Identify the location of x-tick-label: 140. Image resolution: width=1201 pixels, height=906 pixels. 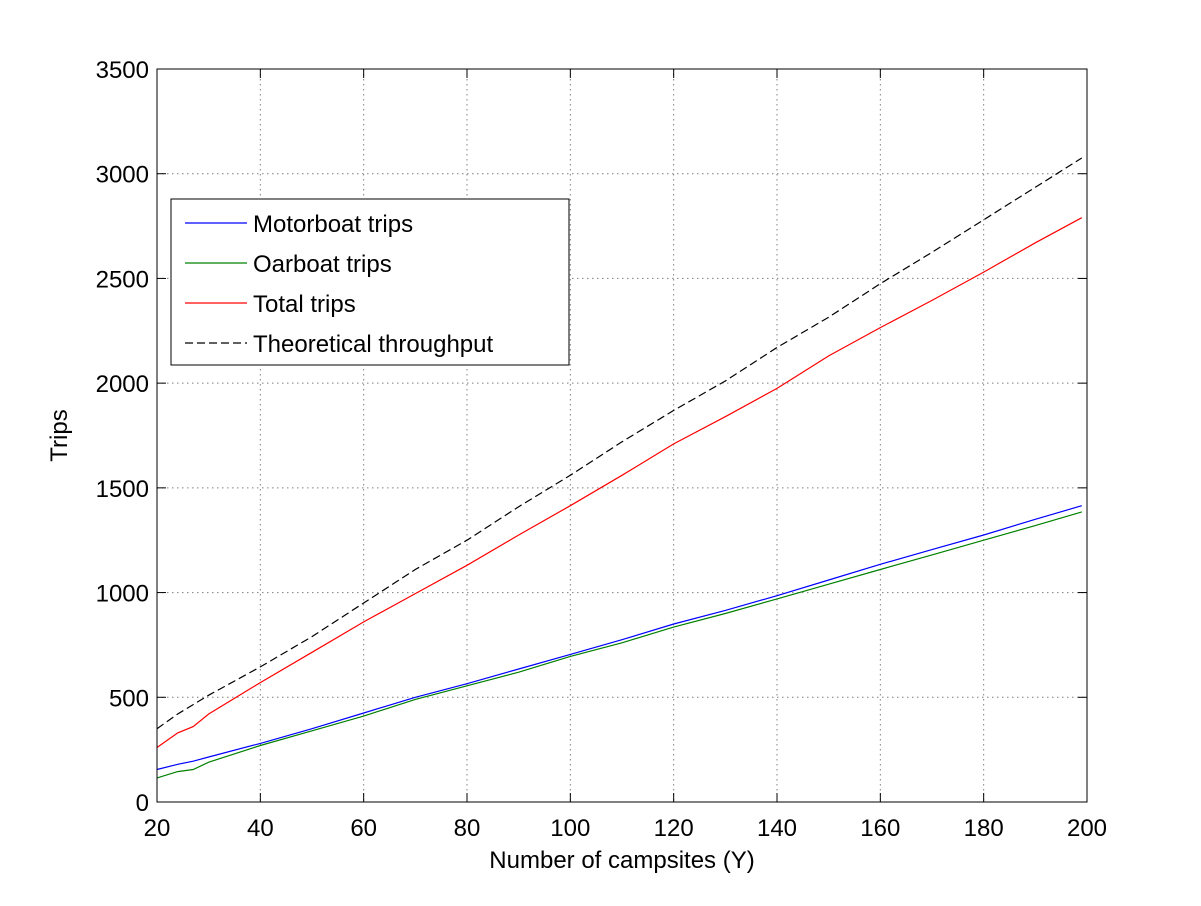
(777, 828).